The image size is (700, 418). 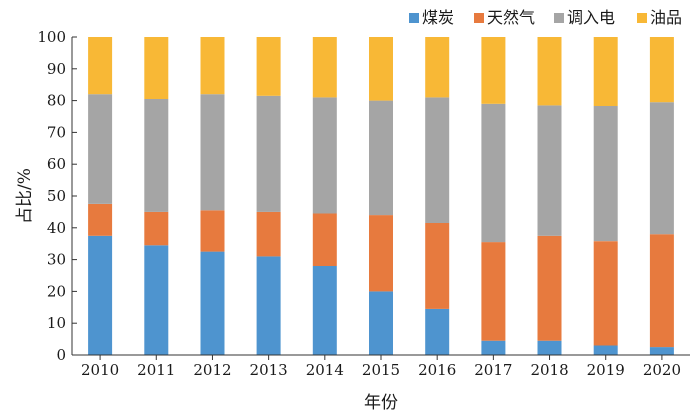 What do you see at coordinates (269, 370) in the screenshot?
I see `x-tick-label: 2013` at bounding box center [269, 370].